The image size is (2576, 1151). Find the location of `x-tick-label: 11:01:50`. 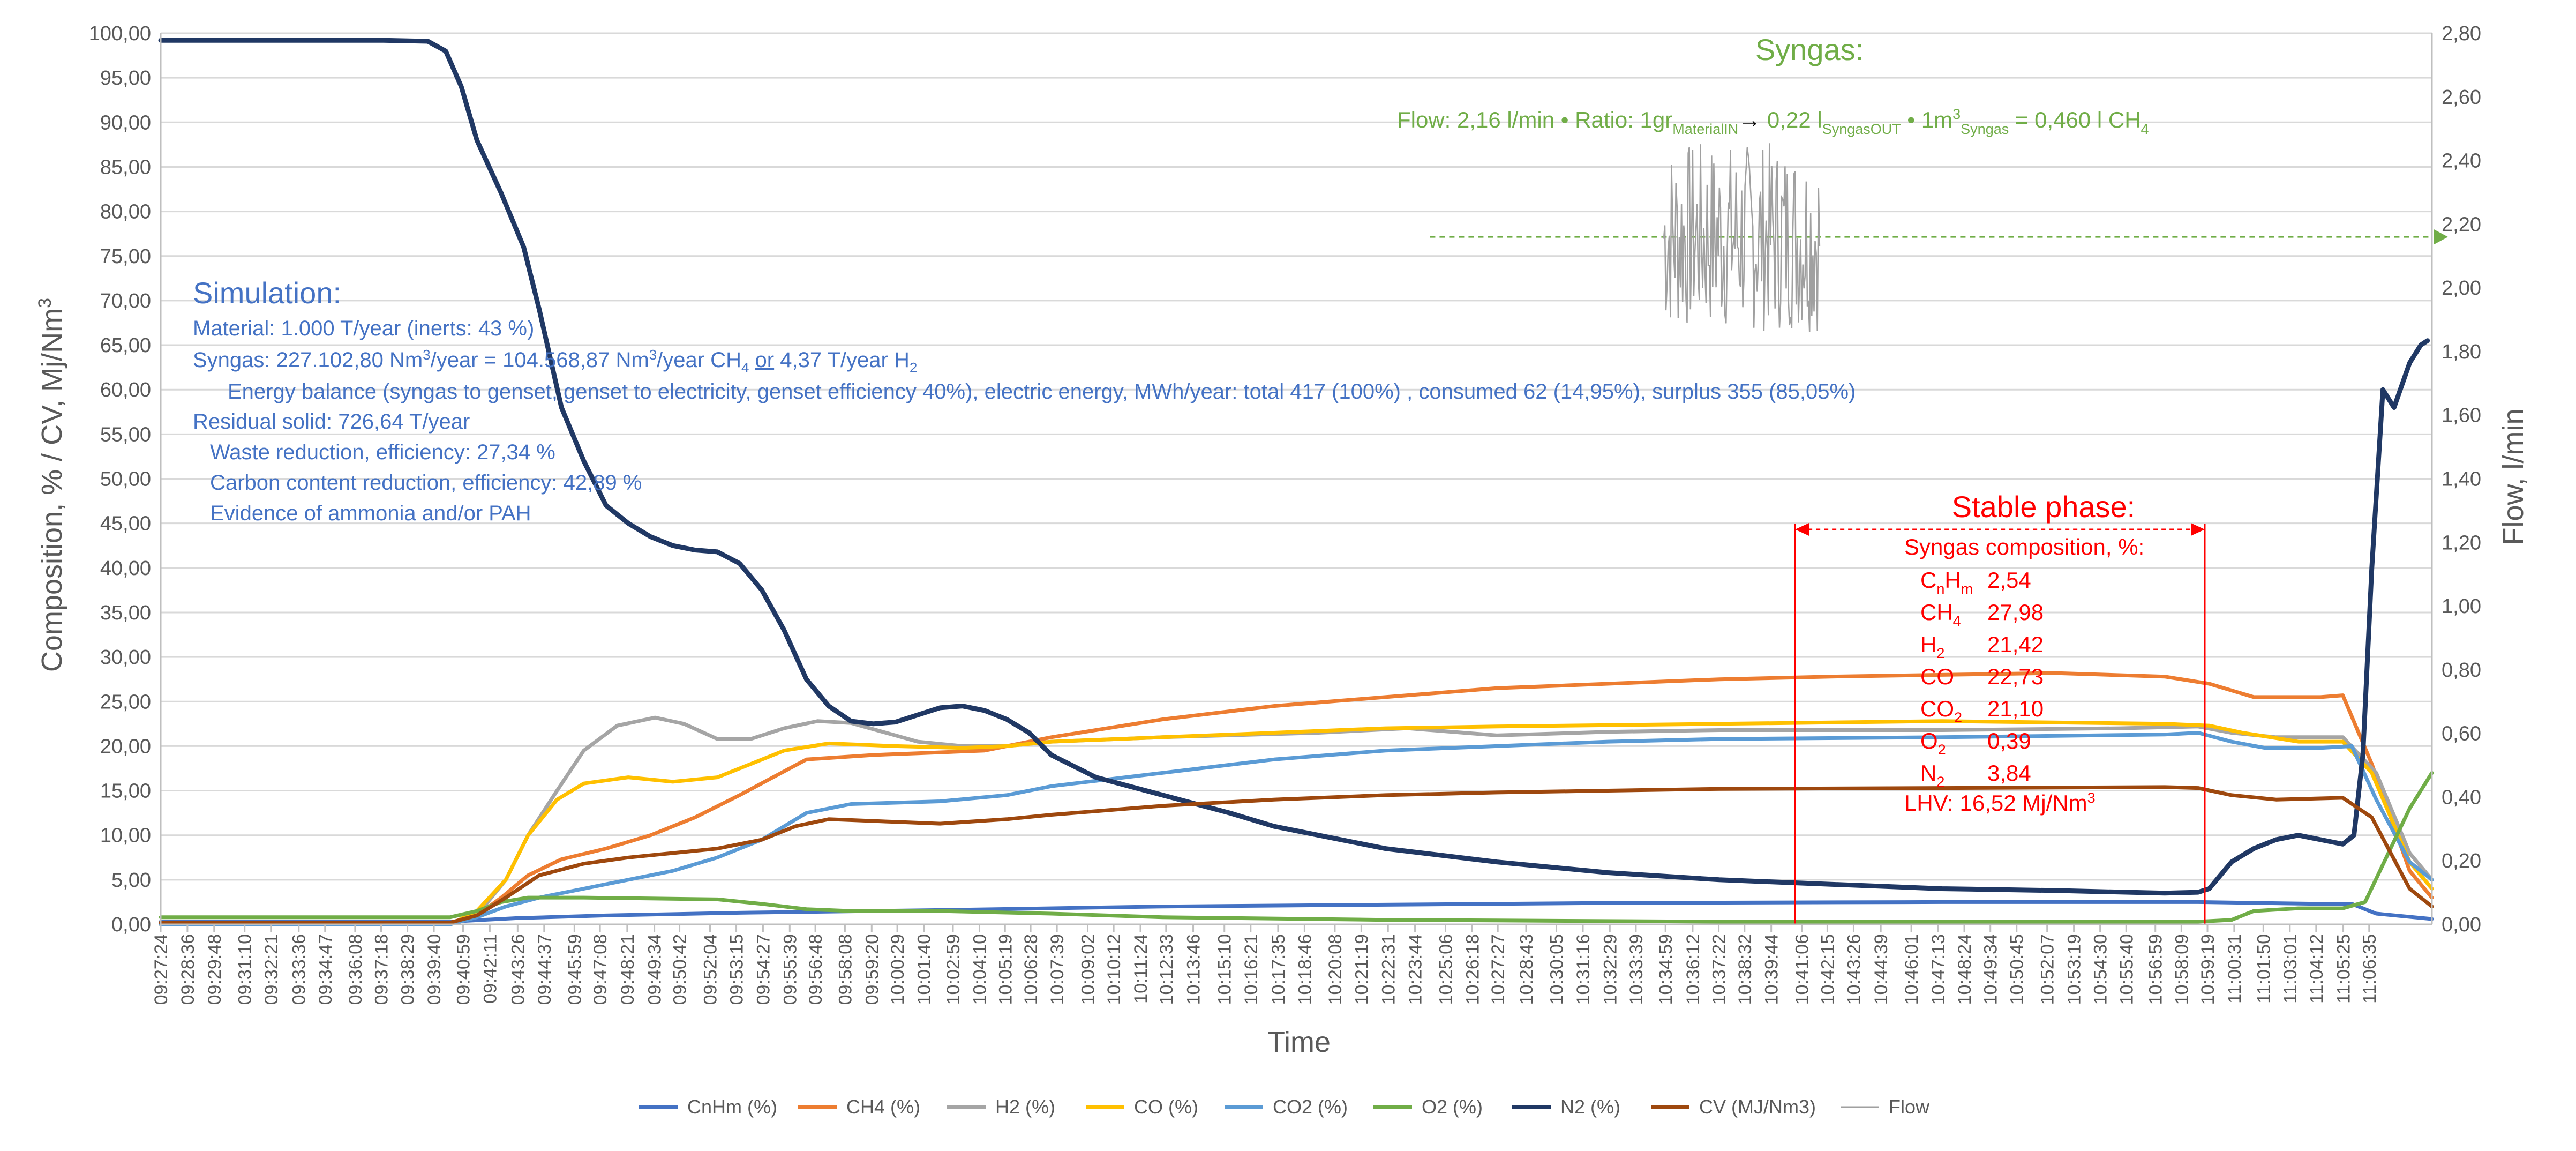

x-tick-label: 11:01:50 is located at coordinates (2264, 969).